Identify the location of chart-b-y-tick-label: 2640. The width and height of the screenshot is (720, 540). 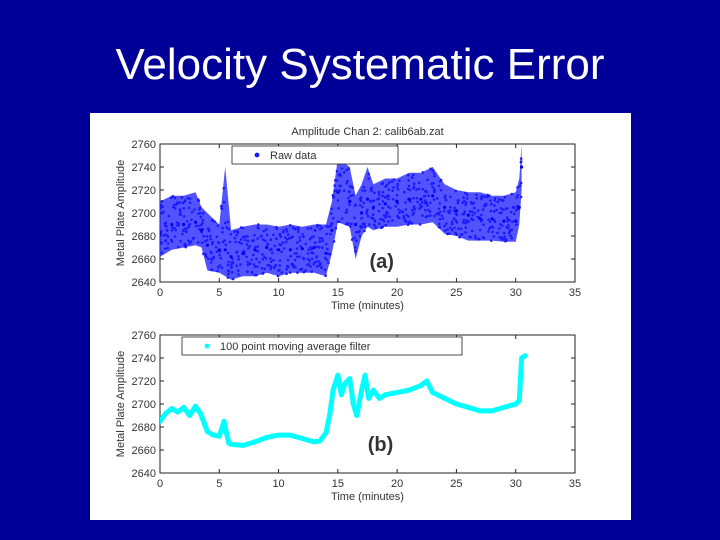
(144, 474).